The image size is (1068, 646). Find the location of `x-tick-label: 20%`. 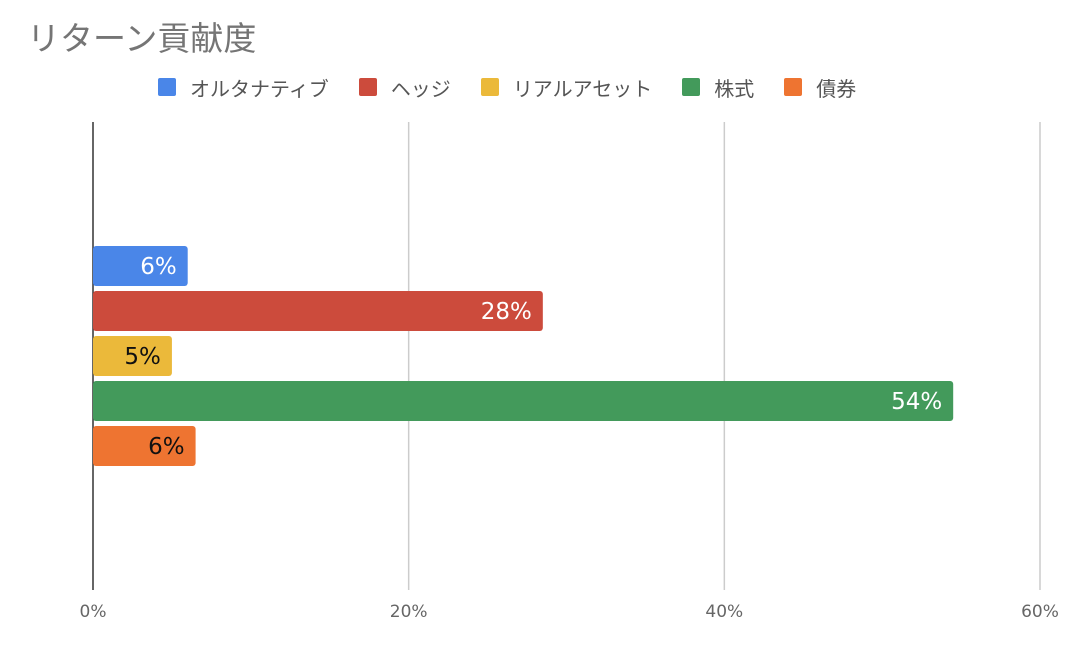

x-tick-label: 20% is located at coordinates (409, 612).